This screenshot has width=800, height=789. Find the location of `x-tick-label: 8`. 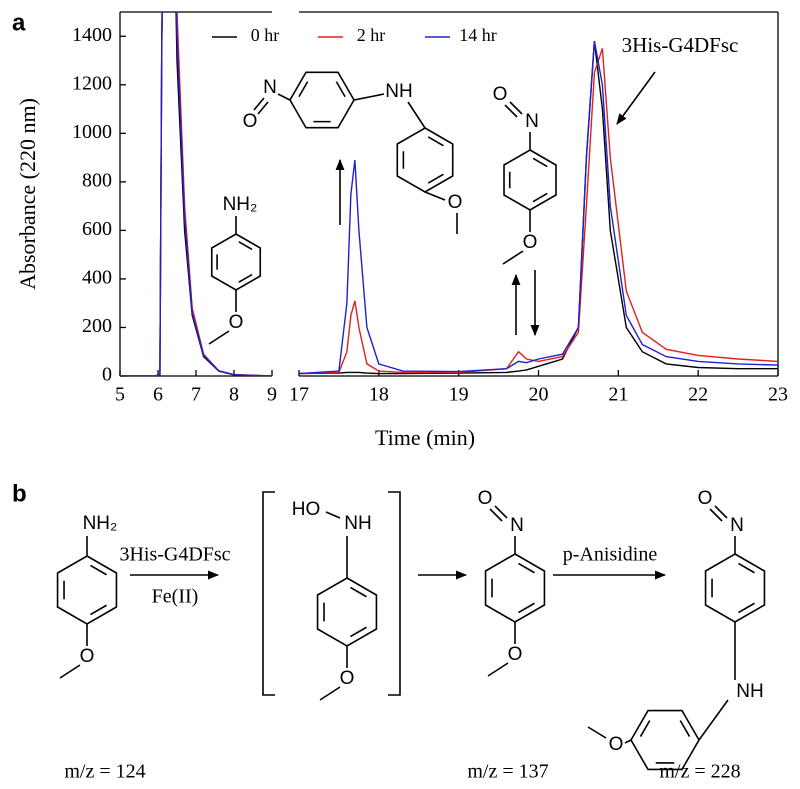

x-tick-label: 8 is located at coordinates (234, 395).